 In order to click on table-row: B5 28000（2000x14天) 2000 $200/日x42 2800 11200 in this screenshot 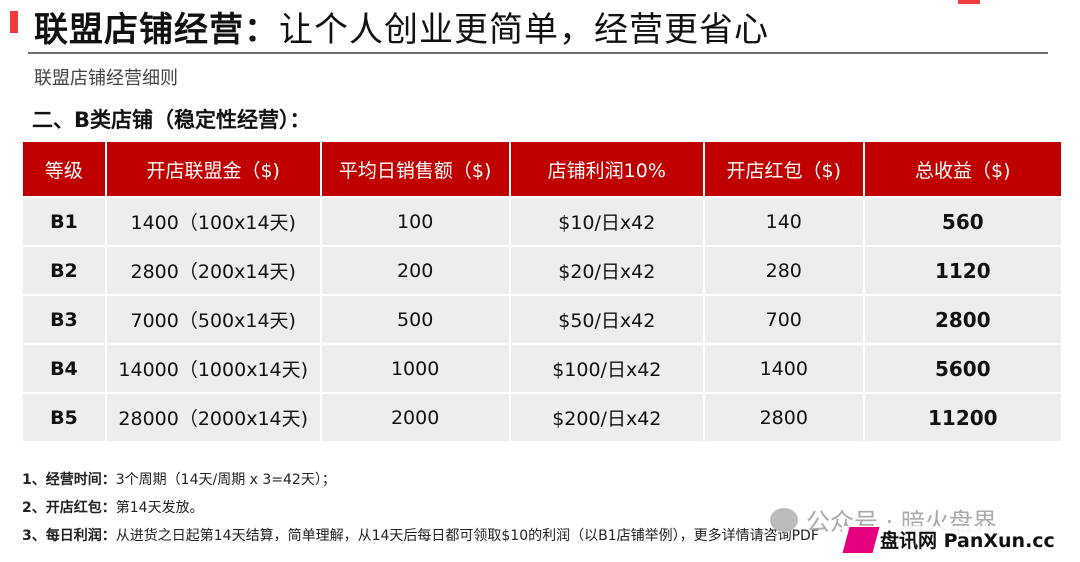, I will do `click(542, 417)`.